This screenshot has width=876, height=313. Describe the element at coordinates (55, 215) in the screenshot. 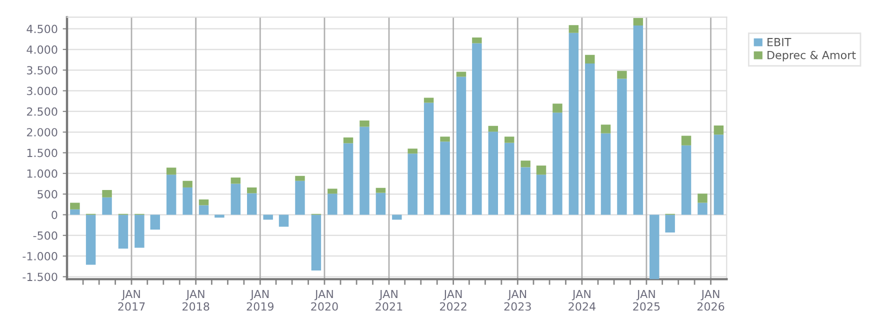

I see `y-tick-label: 0` at that location.